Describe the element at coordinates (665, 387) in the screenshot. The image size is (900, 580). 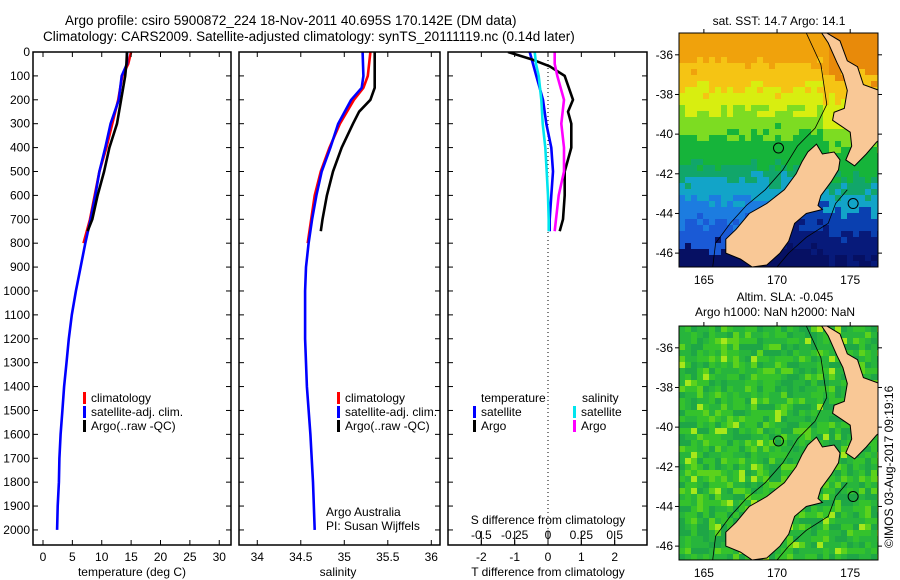
I see `map-y-tick-label: -38` at that location.